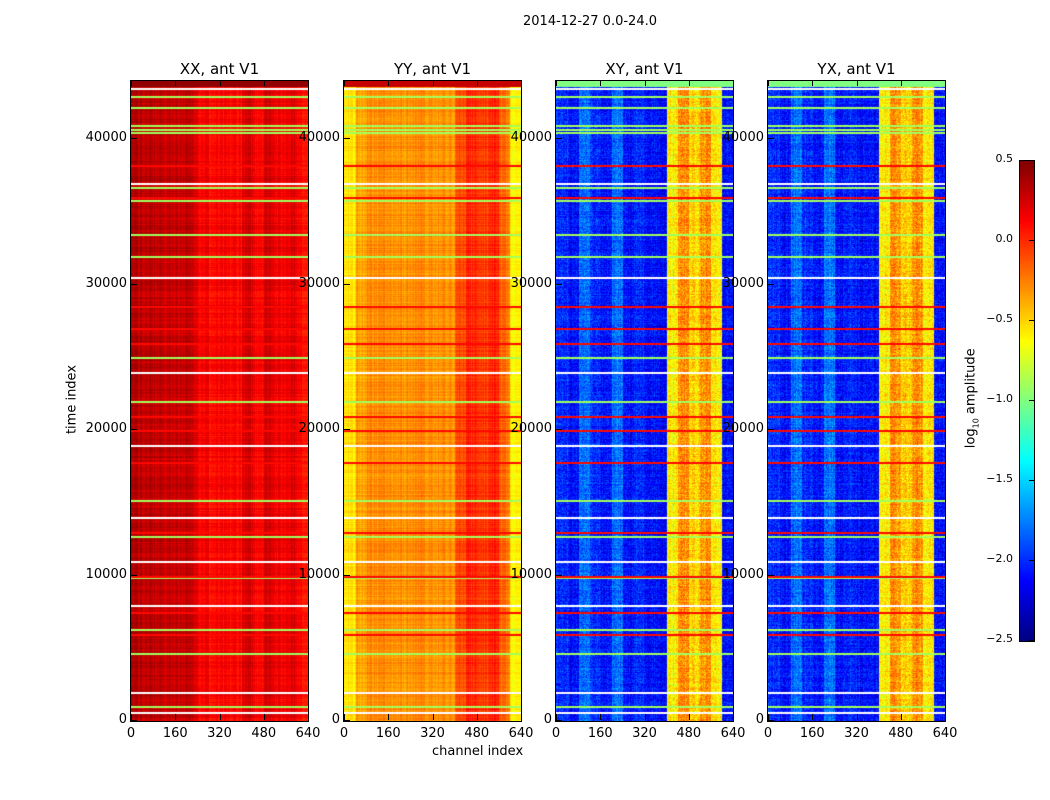 Image resolution: width=1050 pixels, height=800 pixels. What do you see at coordinates (999, 638) in the screenshot?
I see `colorbar-tick-label: −2.5` at bounding box center [999, 638].